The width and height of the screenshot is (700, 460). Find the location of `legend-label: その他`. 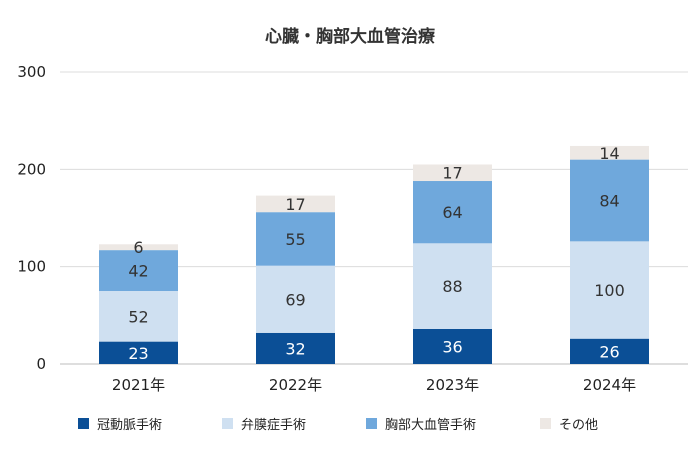

legend-label: その他 is located at coordinates (578, 425).